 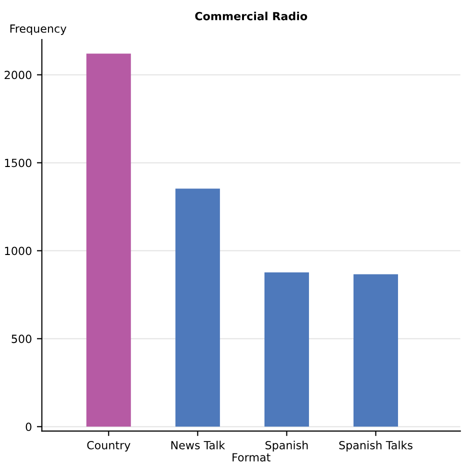 I want to click on x-tick-label: Spanish Talks, so click(x=375, y=446).